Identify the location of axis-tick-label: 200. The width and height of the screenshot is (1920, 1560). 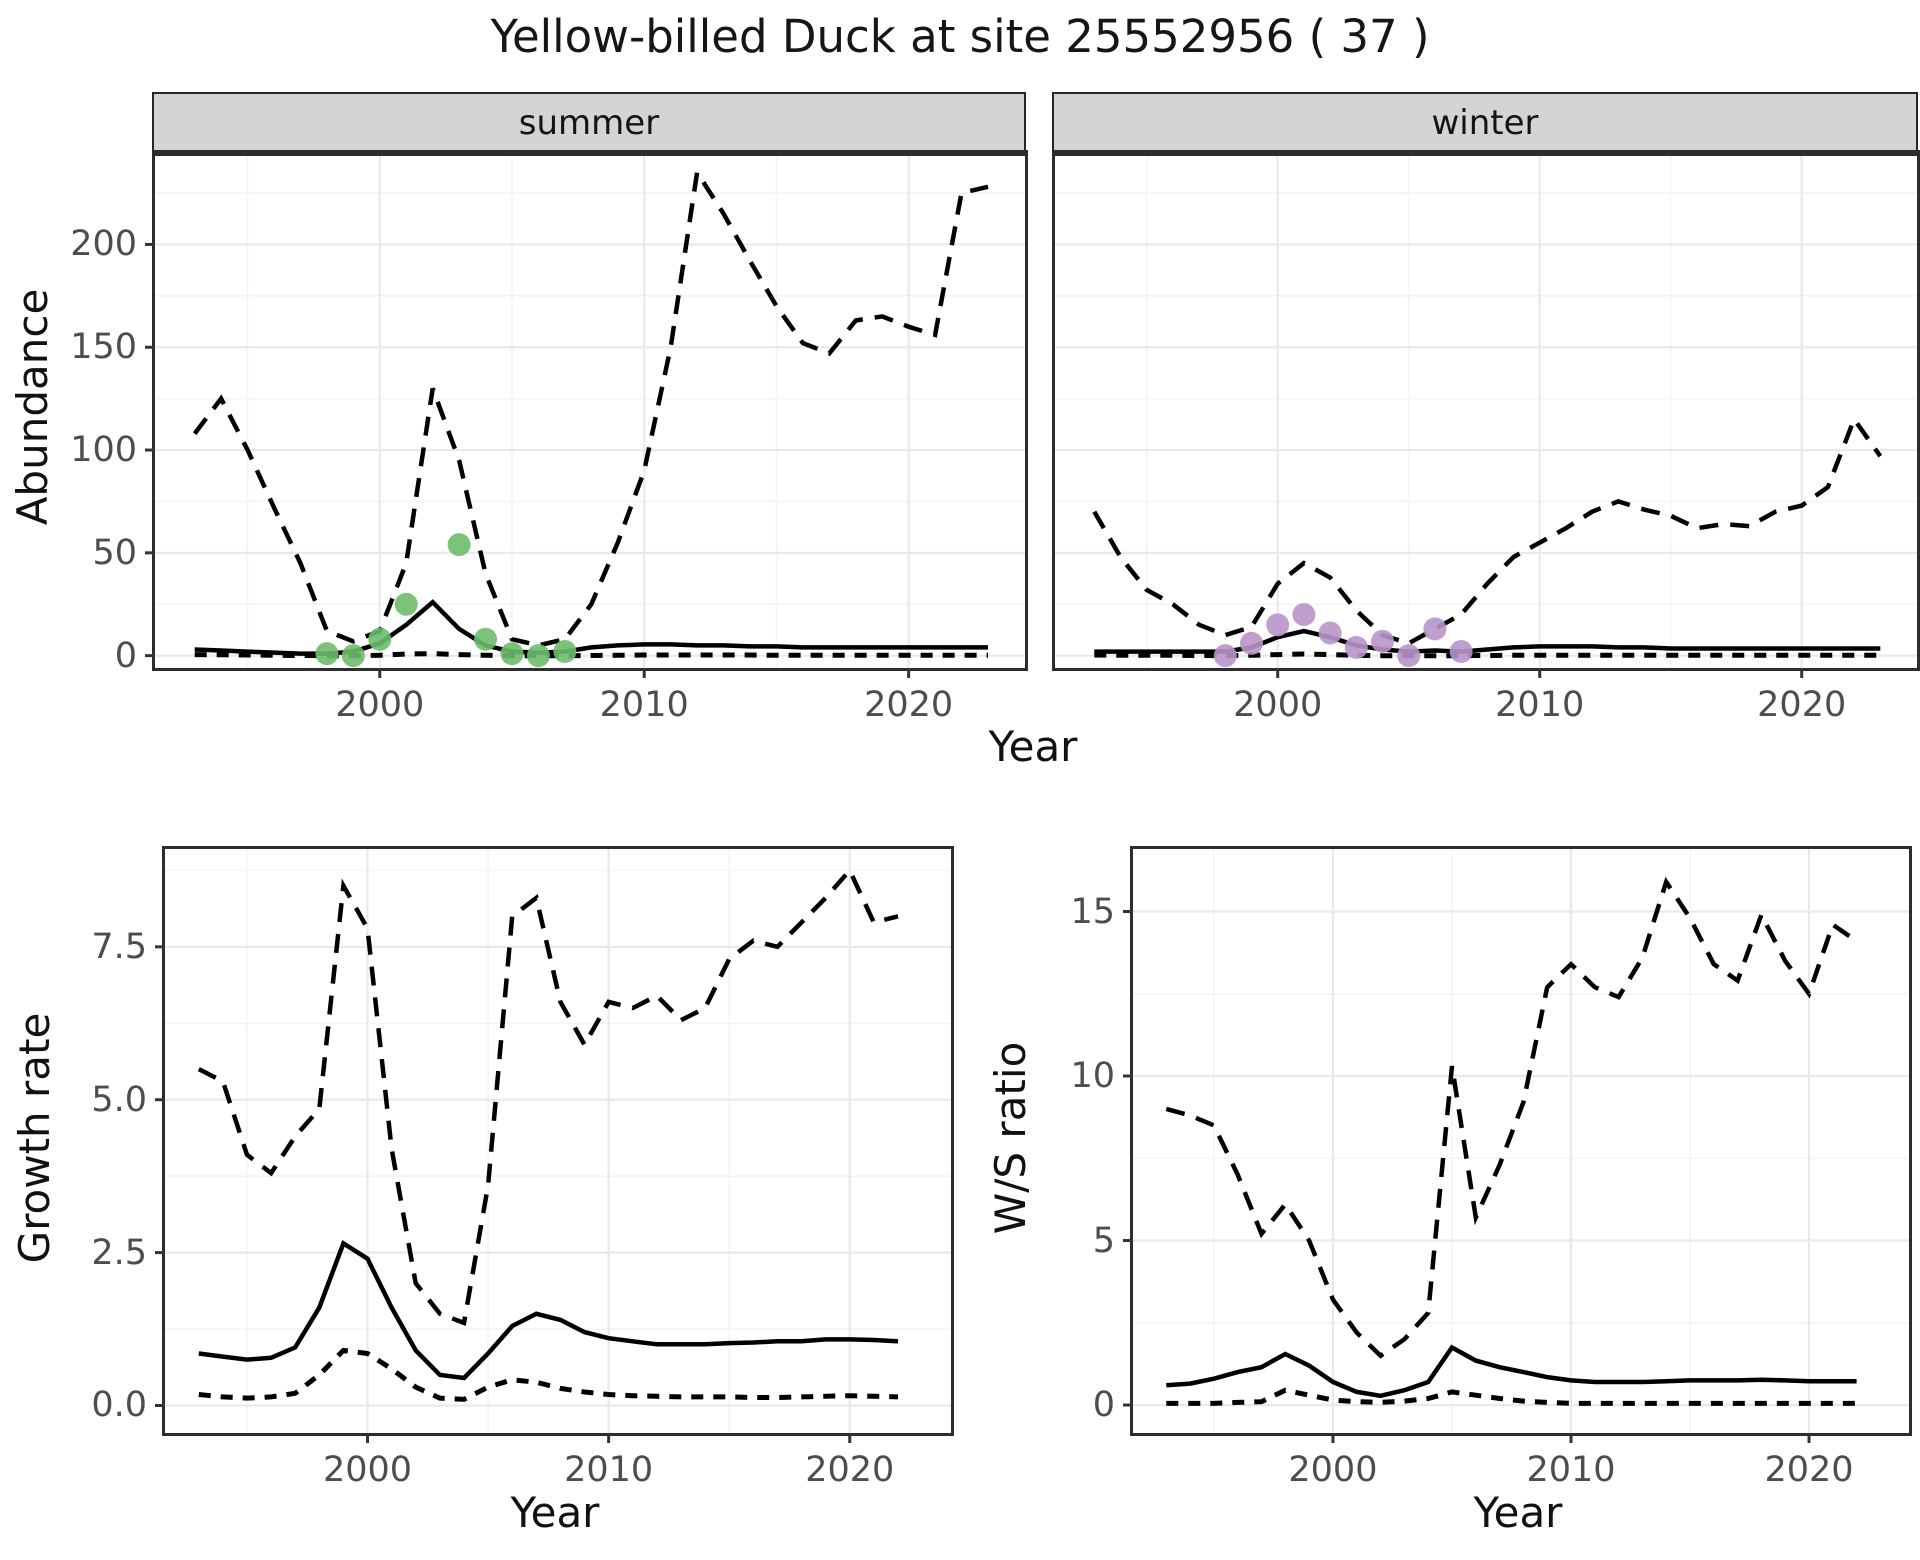
(103, 244).